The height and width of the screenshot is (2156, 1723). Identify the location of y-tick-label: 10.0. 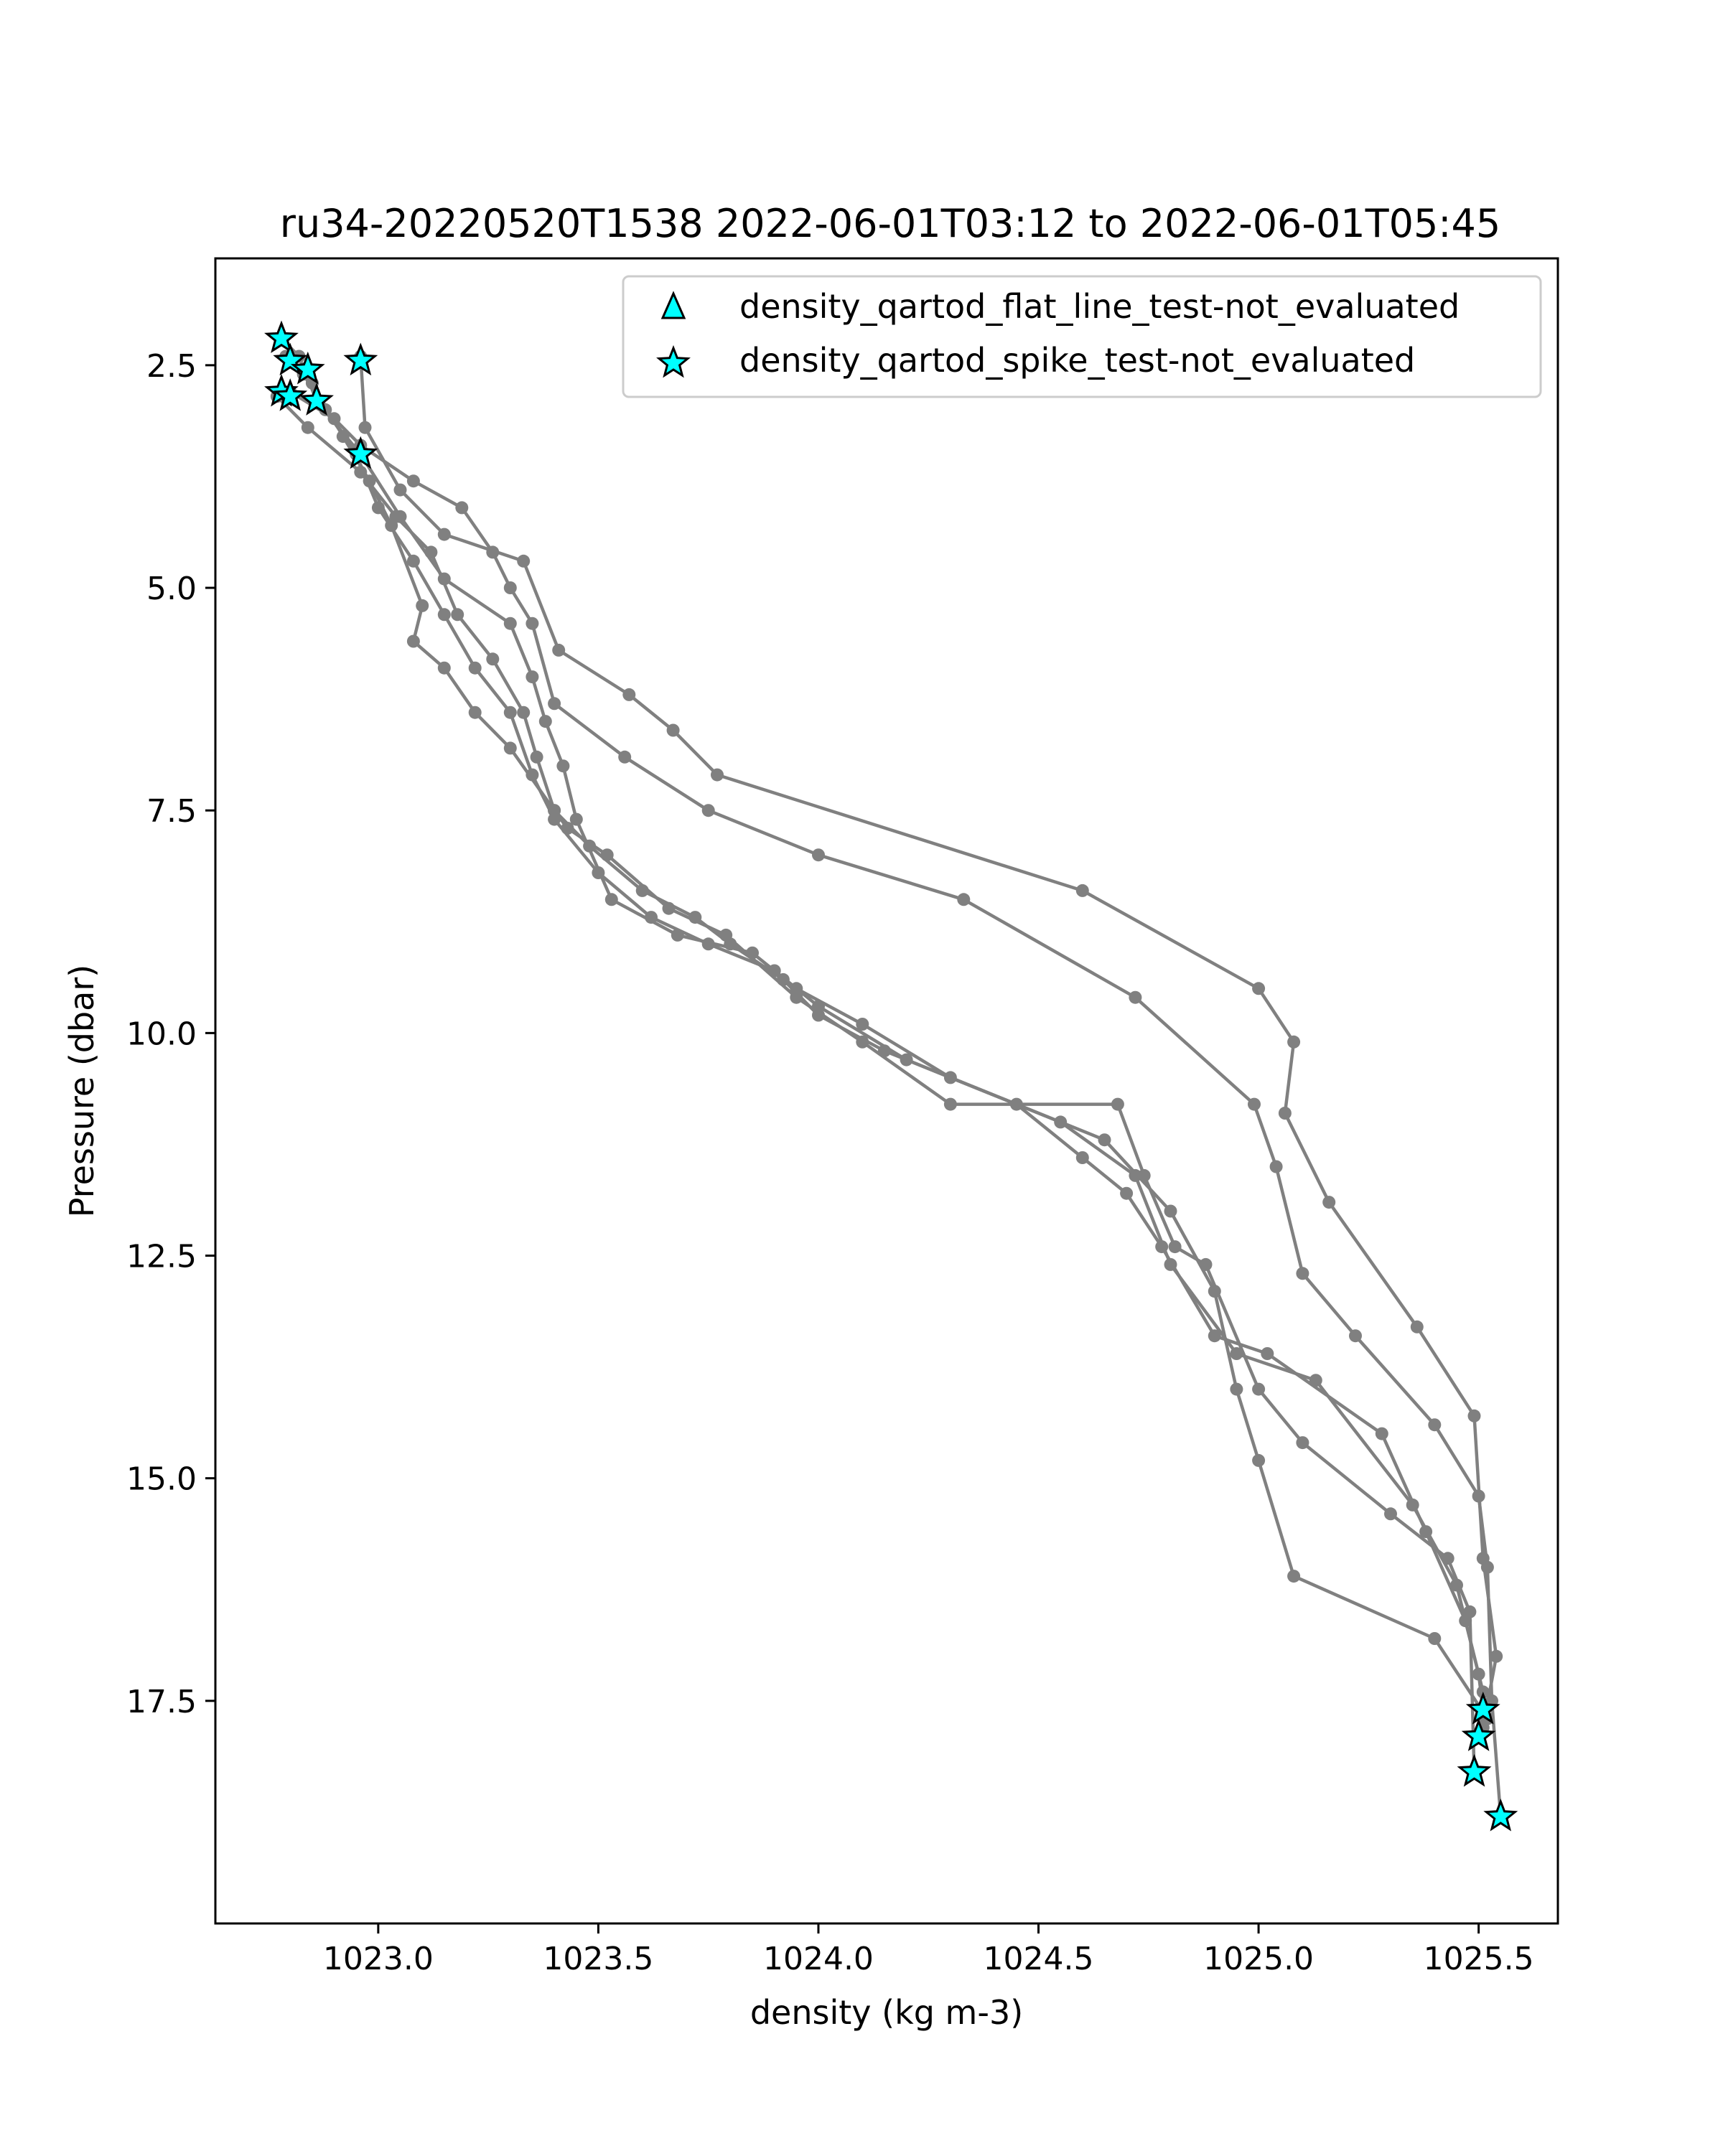
(161, 1034).